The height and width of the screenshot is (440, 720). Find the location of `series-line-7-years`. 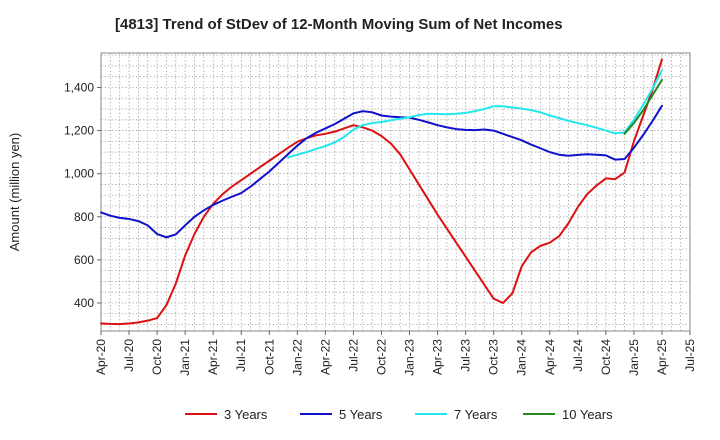

series-line-7-years is located at coordinates (474, 114).